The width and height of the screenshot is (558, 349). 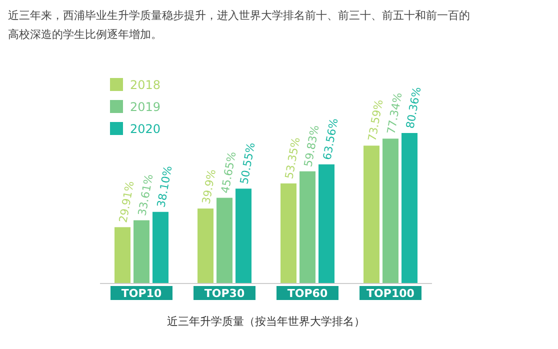 What do you see at coordinates (307, 293) in the screenshot?
I see `x-tick-label: TOP60` at bounding box center [307, 293].